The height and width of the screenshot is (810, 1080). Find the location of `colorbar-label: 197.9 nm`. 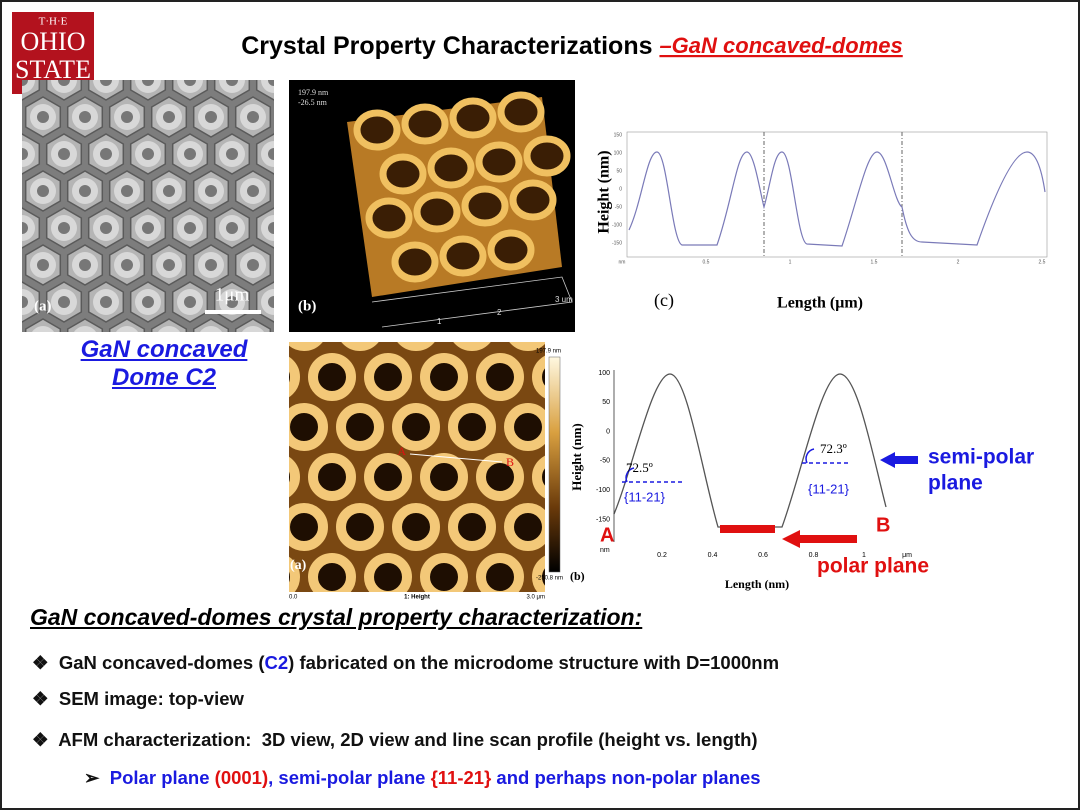

colorbar-label: 197.9 nm is located at coordinates (548, 352).